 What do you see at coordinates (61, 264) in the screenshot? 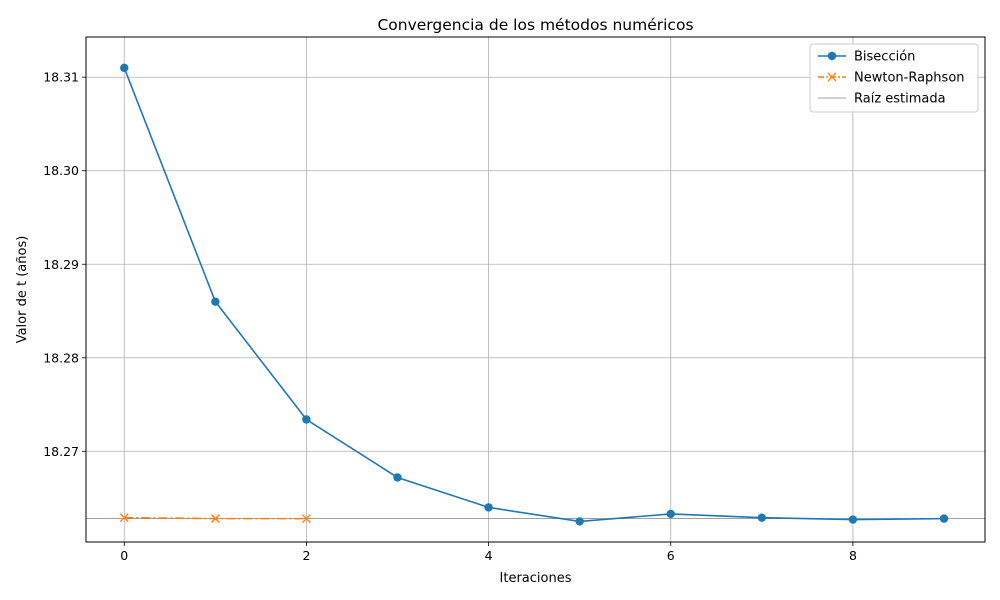
I see `y-tick-label: 18.29` at bounding box center [61, 264].